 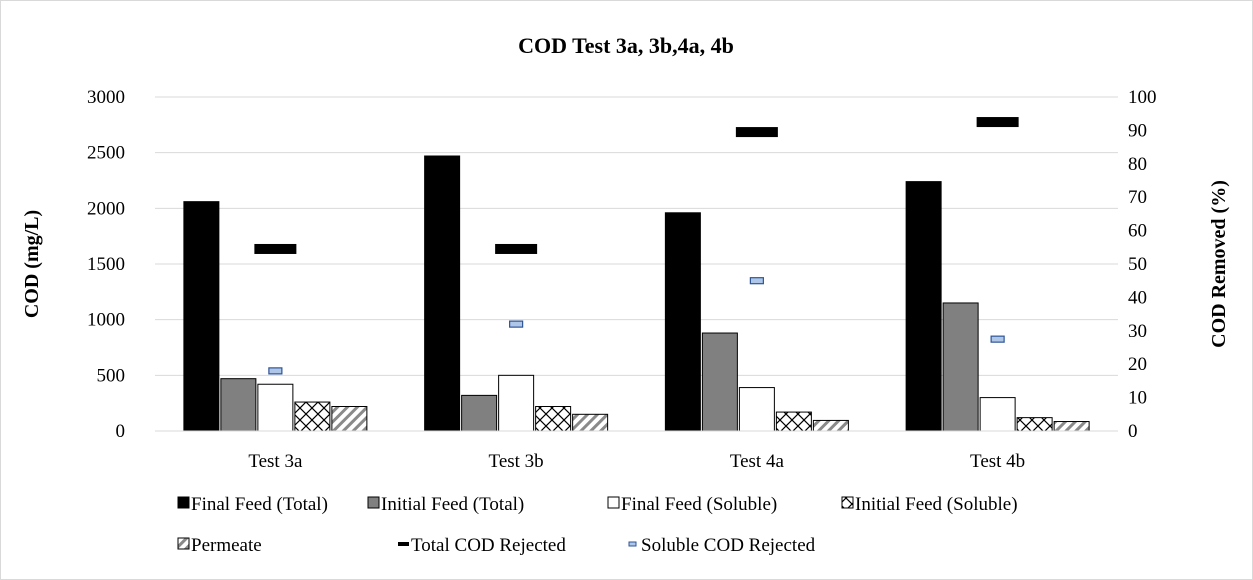 I want to click on legend-label: Total COD Rejected, so click(x=488, y=545).